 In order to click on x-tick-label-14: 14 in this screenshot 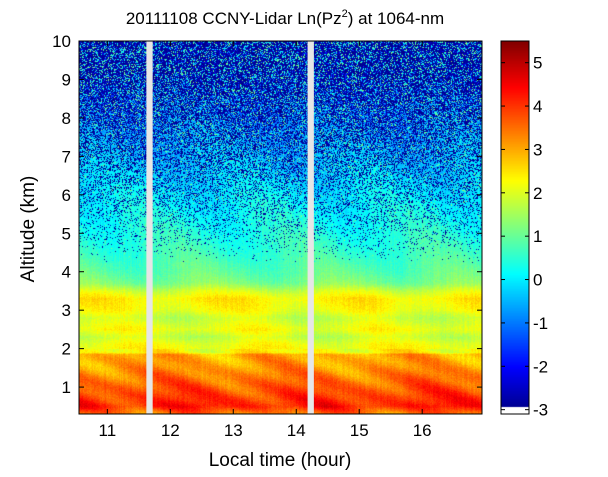, I will do `click(296, 430)`.